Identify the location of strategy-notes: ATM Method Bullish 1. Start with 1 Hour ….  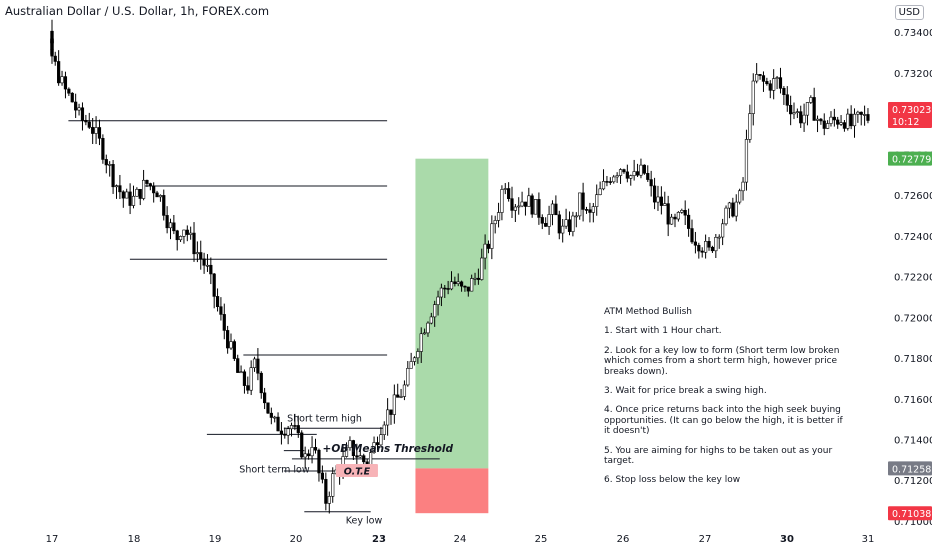
(724, 401).